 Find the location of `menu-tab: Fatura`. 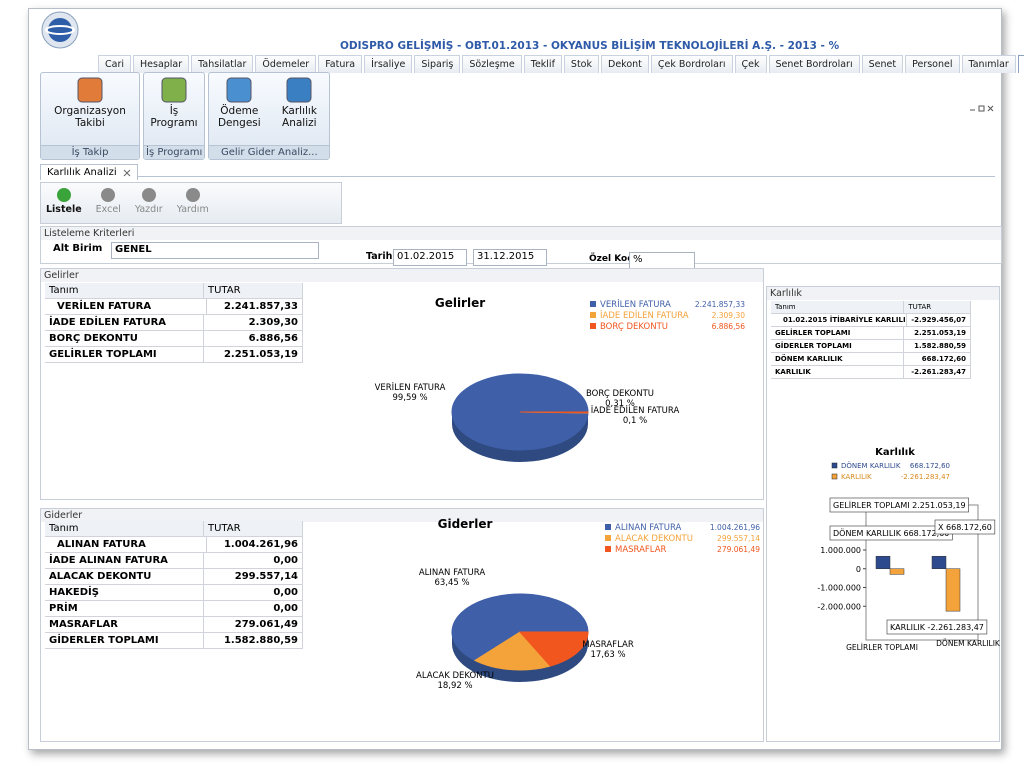

menu-tab: Fatura is located at coordinates (340, 64).